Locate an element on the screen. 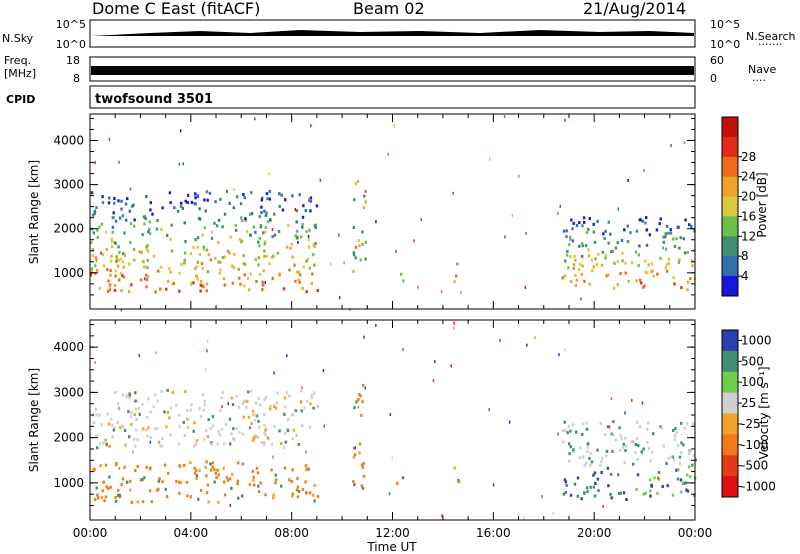  y-tick-label: 4000 is located at coordinates (68, 347).